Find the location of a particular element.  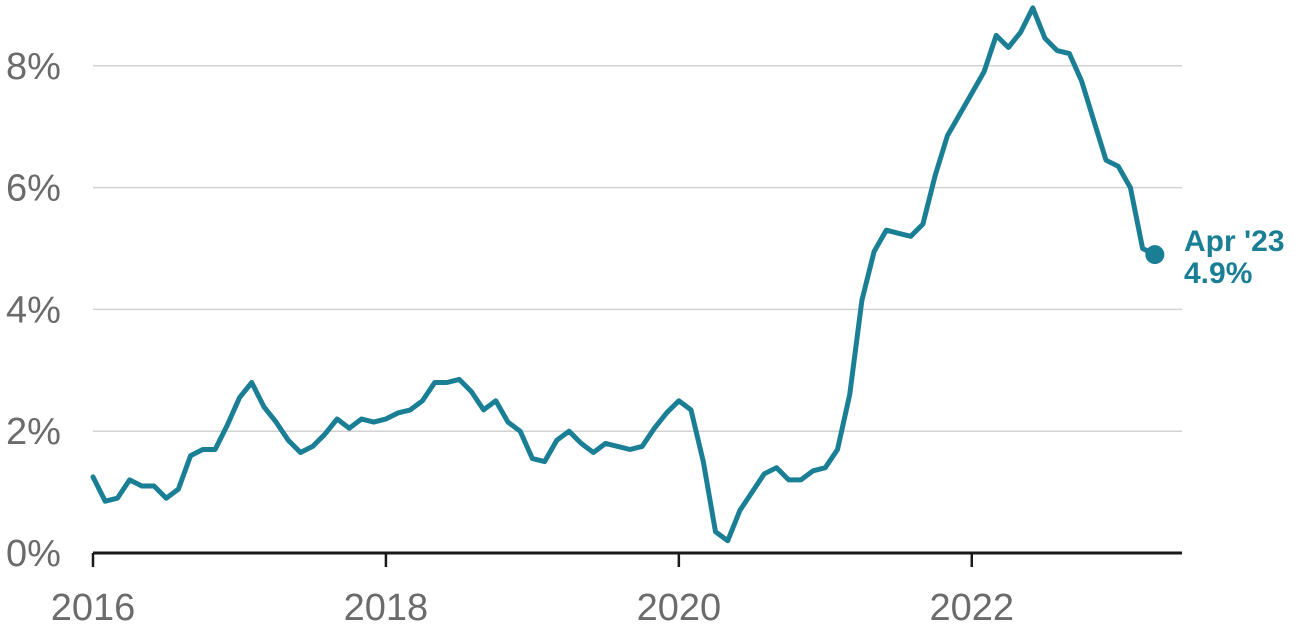

y-axis-ticks: 0% 2% 4% 6% 8% is located at coordinates (33, 310).